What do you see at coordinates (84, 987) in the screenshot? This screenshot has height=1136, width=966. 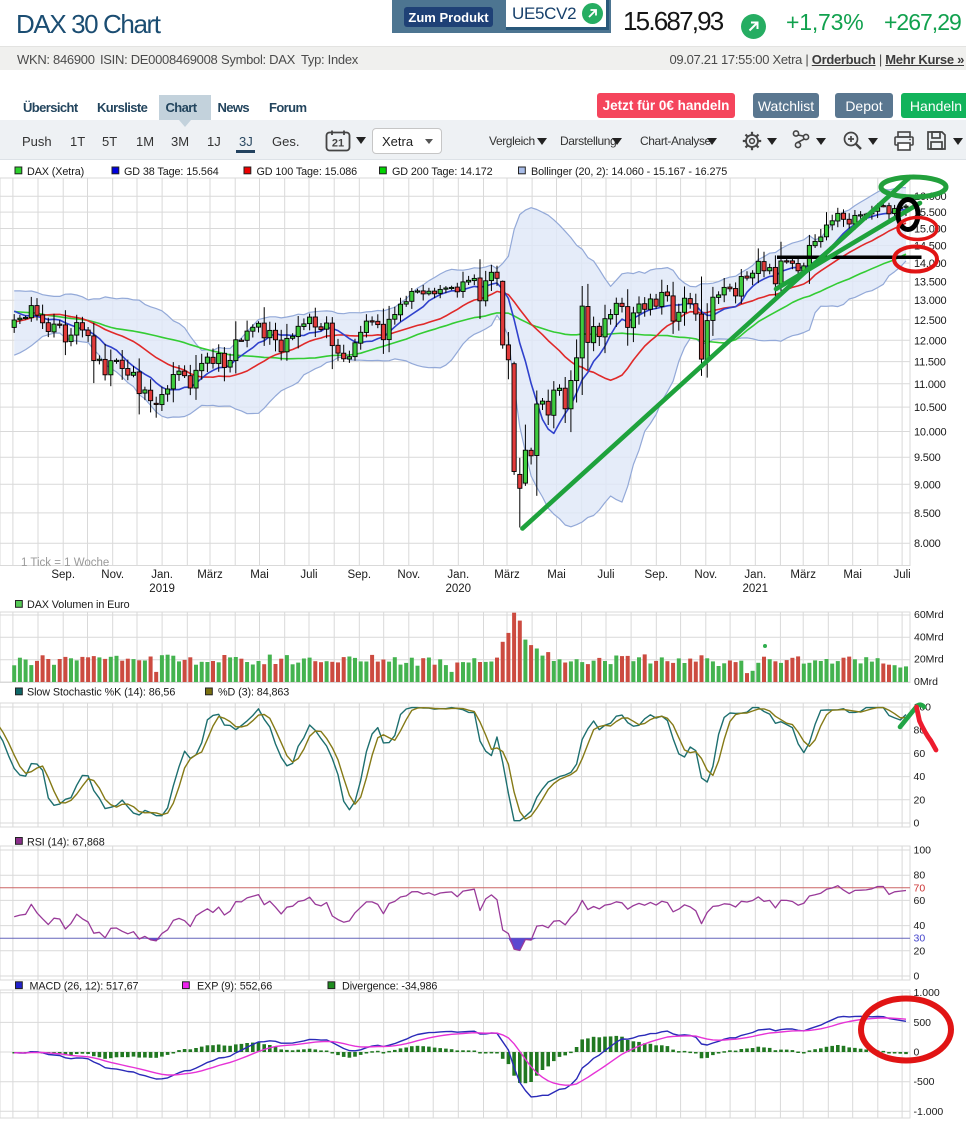 I see `svg-text: MACD (26, 12): 517,67` at bounding box center [84, 987].